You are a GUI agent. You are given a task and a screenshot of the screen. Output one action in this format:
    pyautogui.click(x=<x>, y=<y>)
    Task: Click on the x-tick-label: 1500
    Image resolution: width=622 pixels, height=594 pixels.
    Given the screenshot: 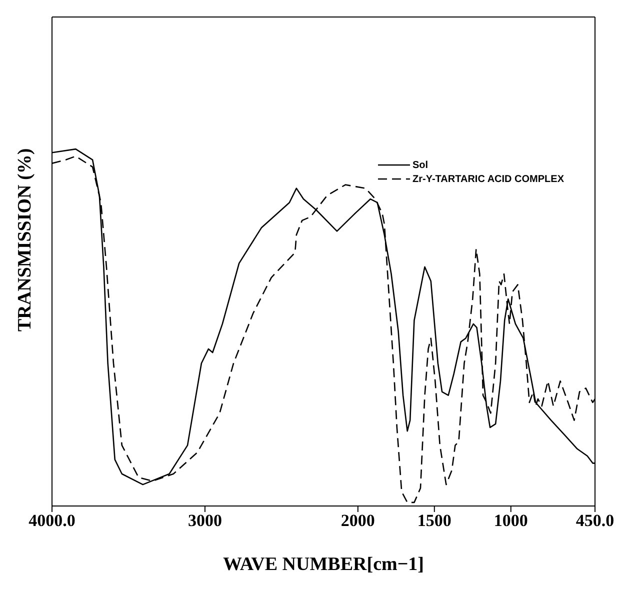 What is the action you would take?
    pyautogui.click(x=434, y=520)
    